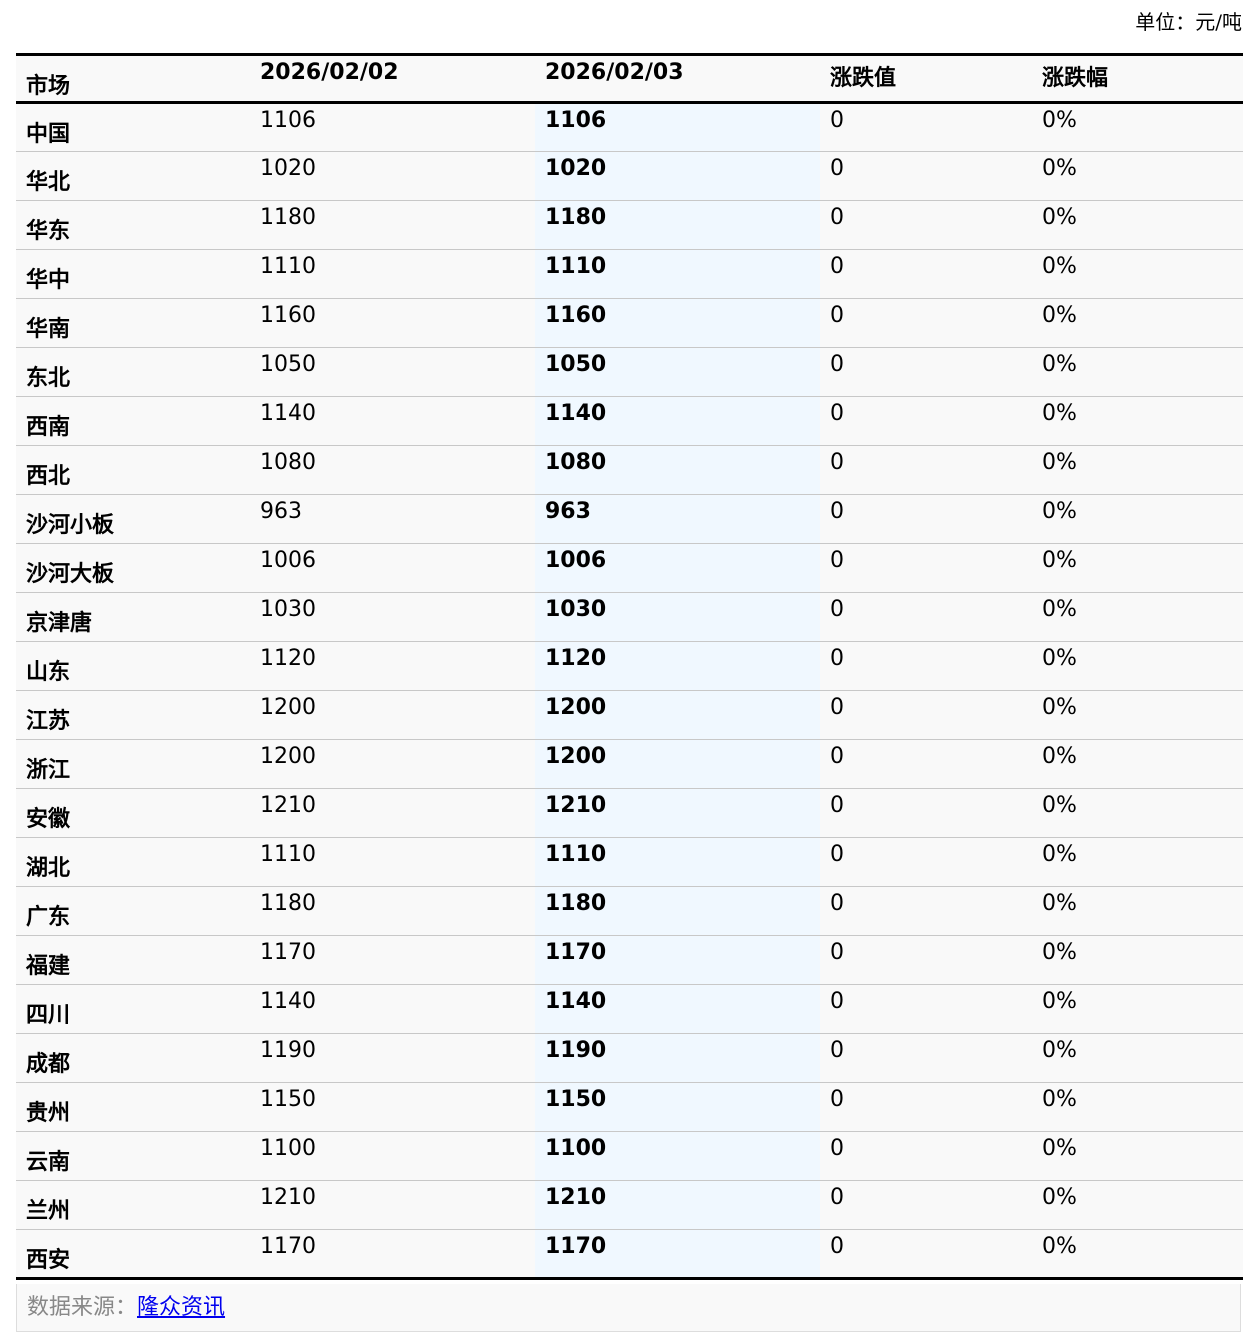 This screenshot has width=1250, height=1335. What do you see at coordinates (677, 568) in the screenshot?
I see `current-price-cell: 1006` at bounding box center [677, 568].